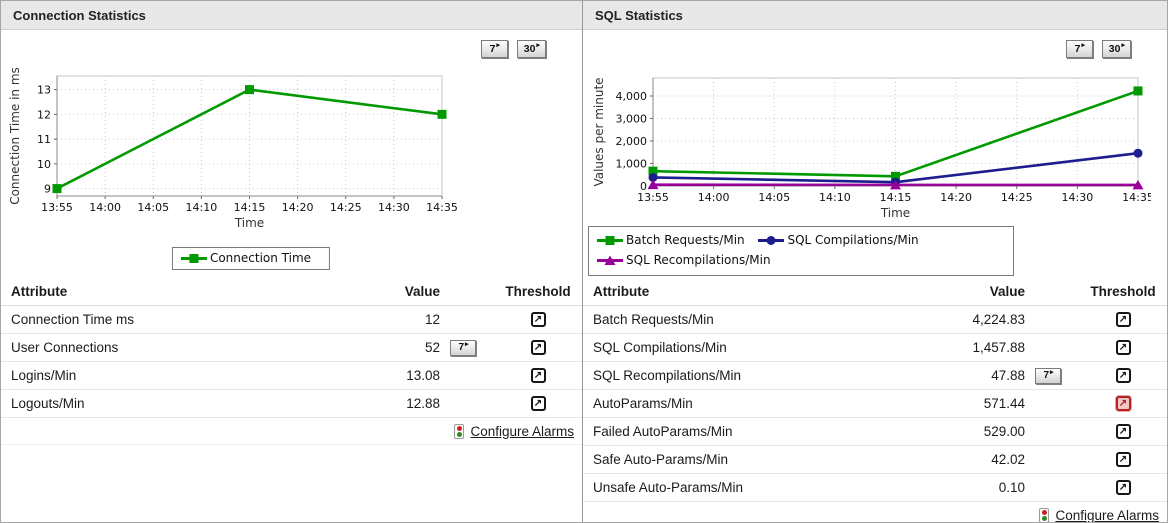 The image size is (1168, 523). What do you see at coordinates (875, 376) in the screenshot?
I see `table-row: SQL Recompilations/Min 47.88 7 ▸ ↗` at bounding box center [875, 376].